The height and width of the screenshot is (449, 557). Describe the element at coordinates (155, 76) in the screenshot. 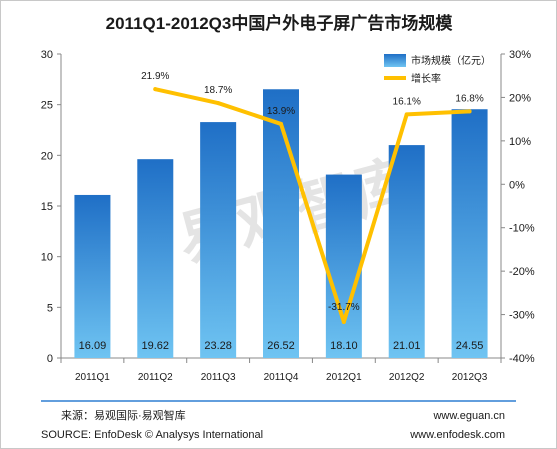

I see `growth-rate-label: 21.9%` at that location.